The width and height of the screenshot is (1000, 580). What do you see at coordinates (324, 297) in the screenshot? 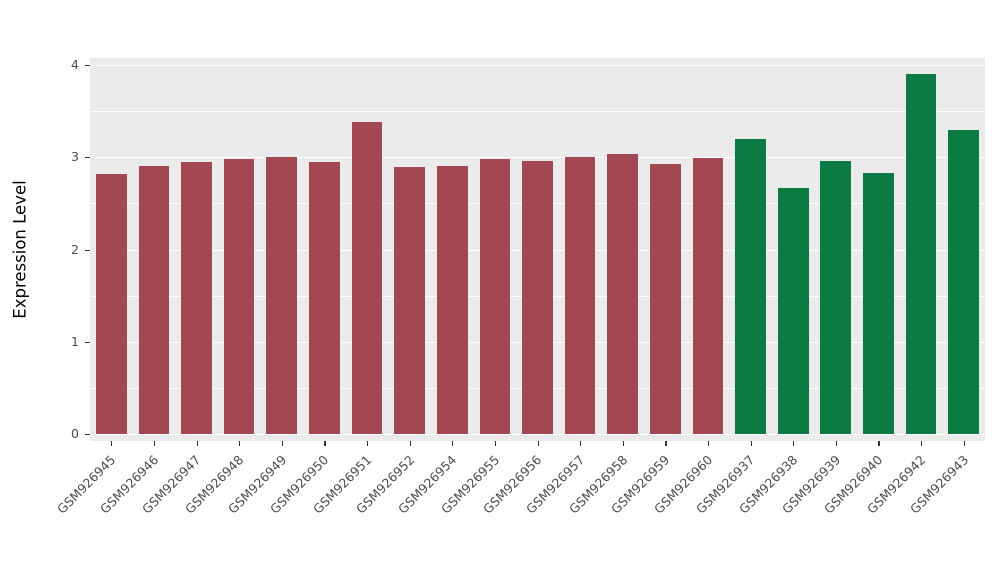
I see `bar-GSM926950` at bounding box center [324, 297].